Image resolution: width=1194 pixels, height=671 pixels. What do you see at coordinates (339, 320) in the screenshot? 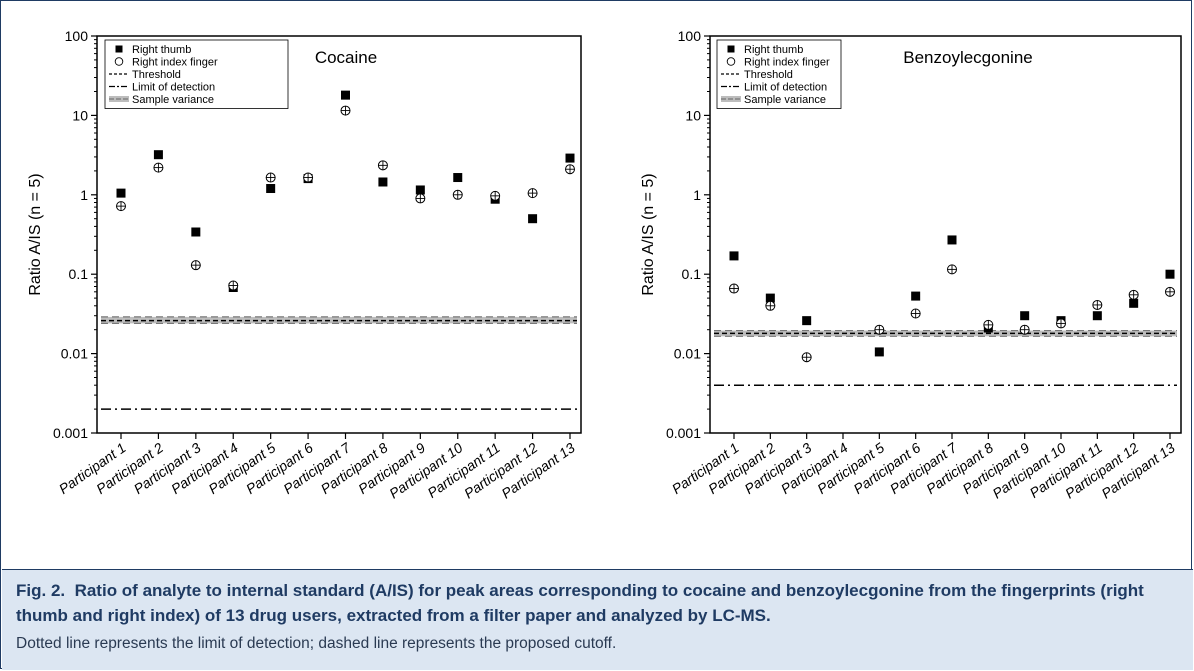
I see `cocaine-sample-variance-band` at bounding box center [339, 320].